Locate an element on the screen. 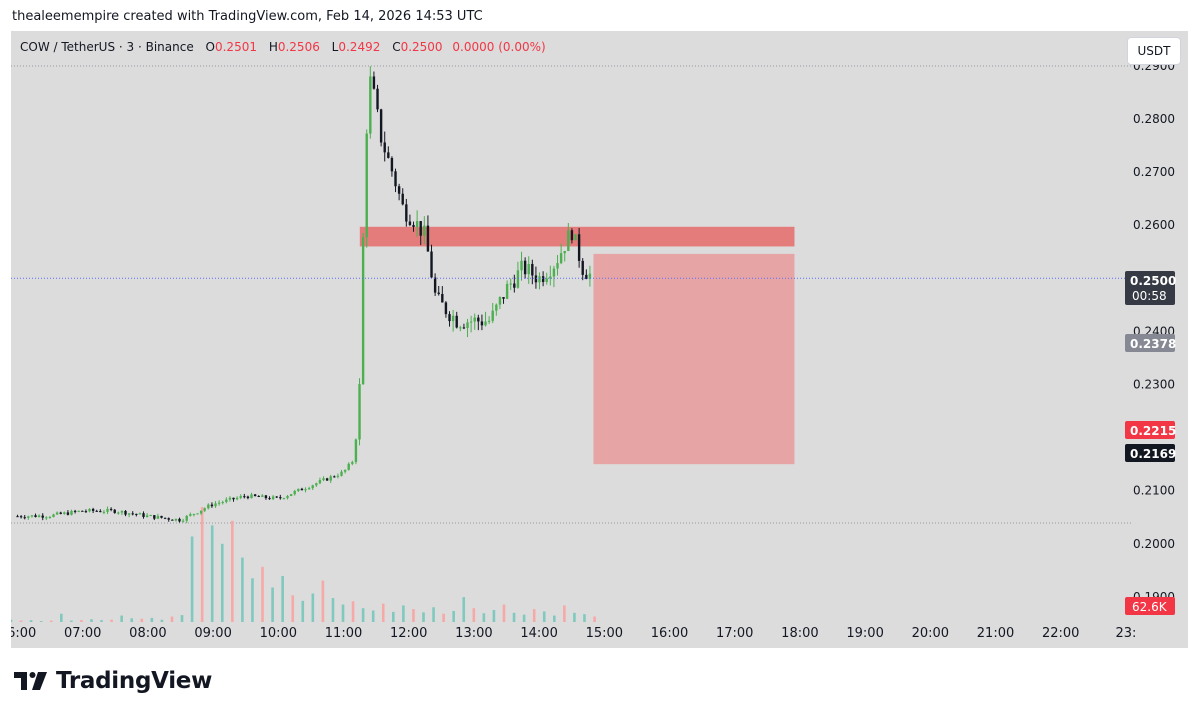 The image size is (1200, 715). x-tick-label: 11:00 is located at coordinates (343, 633).